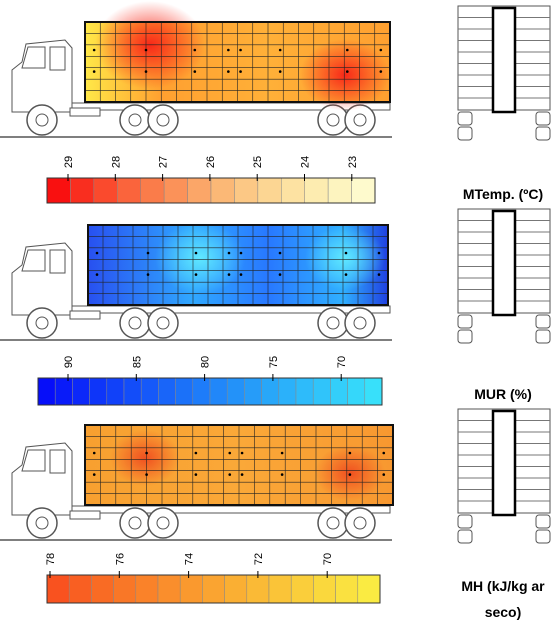 The height and width of the screenshot is (633, 558). Describe the element at coordinates (211, 162) in the screenshot. I see `colorbar-tick-label: 26` at that location.